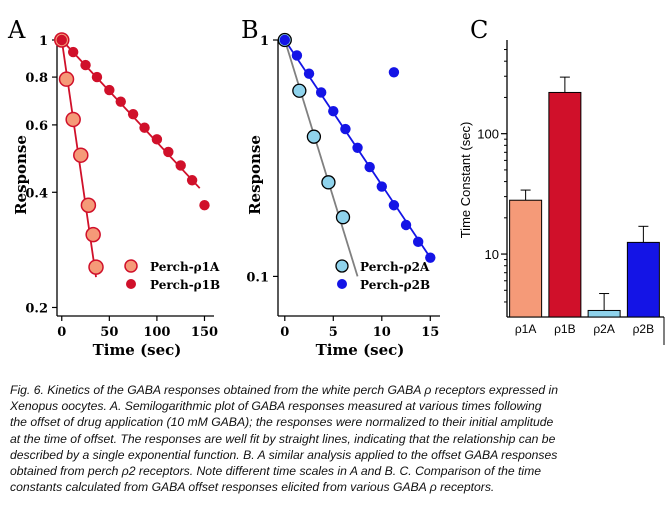 The height and width of the screenshot is (509, 672). Describe the element at coordinates (132, 153) in the screenshot. I see `panel-a-points` at that location.